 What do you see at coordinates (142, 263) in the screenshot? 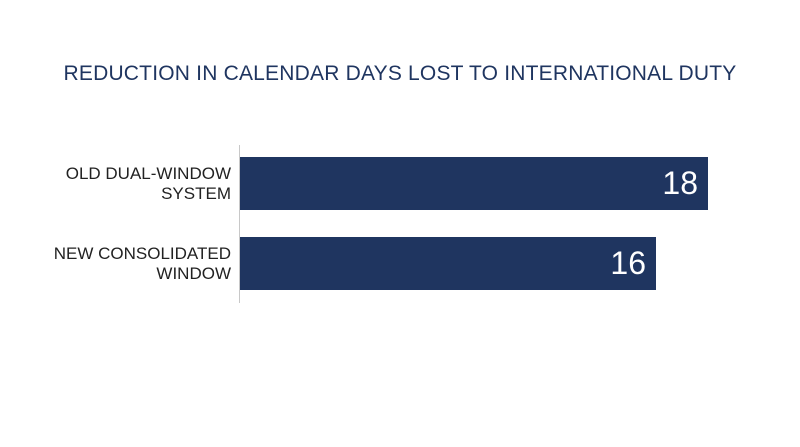
I see `category-label: NEW CONSOLIDATED WINDOW` at bounding box center [142, 263].